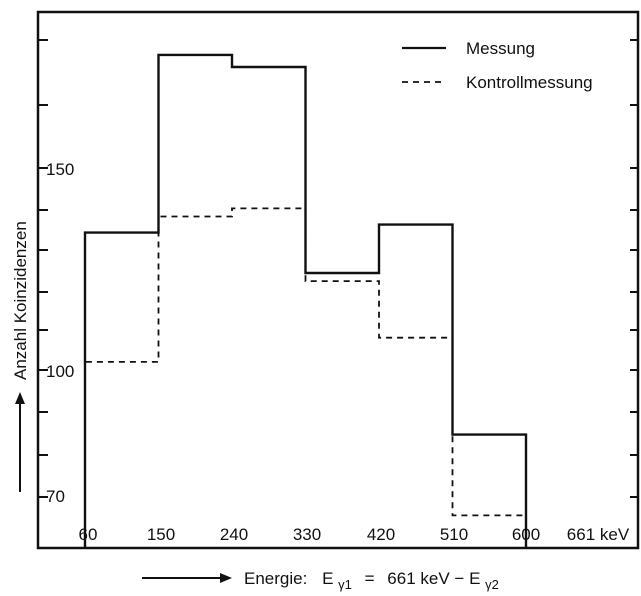 This screenshot has height=596, width=641. Describe the element at coordinates (354, 534) in the screenshot. I see `x-tick-labels: 60 150 240 330 420 510 600 661 keV` at that location.